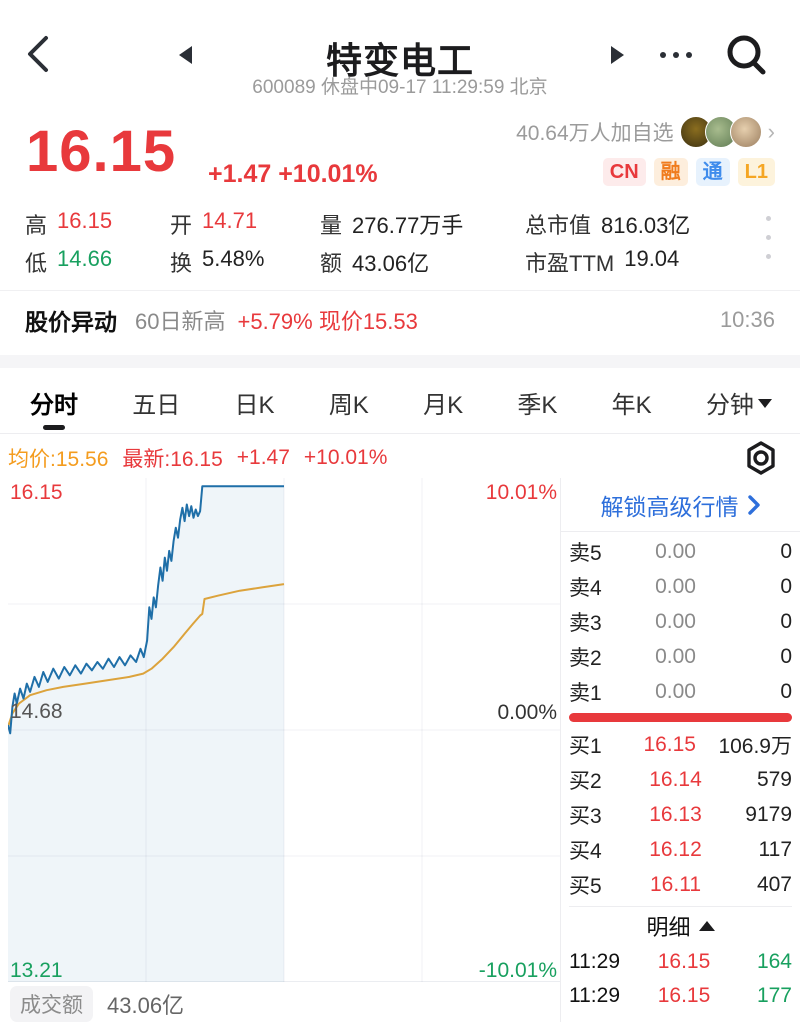  I want to click on amount-value: 43.06亿, so click(391, 263).